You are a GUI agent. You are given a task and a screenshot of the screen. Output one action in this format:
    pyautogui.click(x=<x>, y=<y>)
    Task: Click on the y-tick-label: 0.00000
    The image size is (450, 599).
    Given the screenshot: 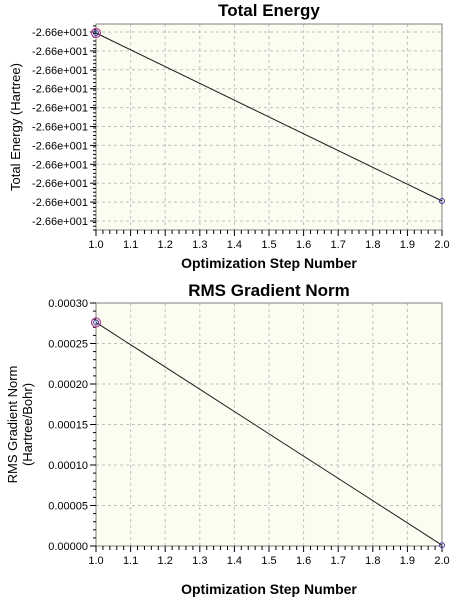 What is the action you would take?
    pyautogui.click(x=68, y=547)
    